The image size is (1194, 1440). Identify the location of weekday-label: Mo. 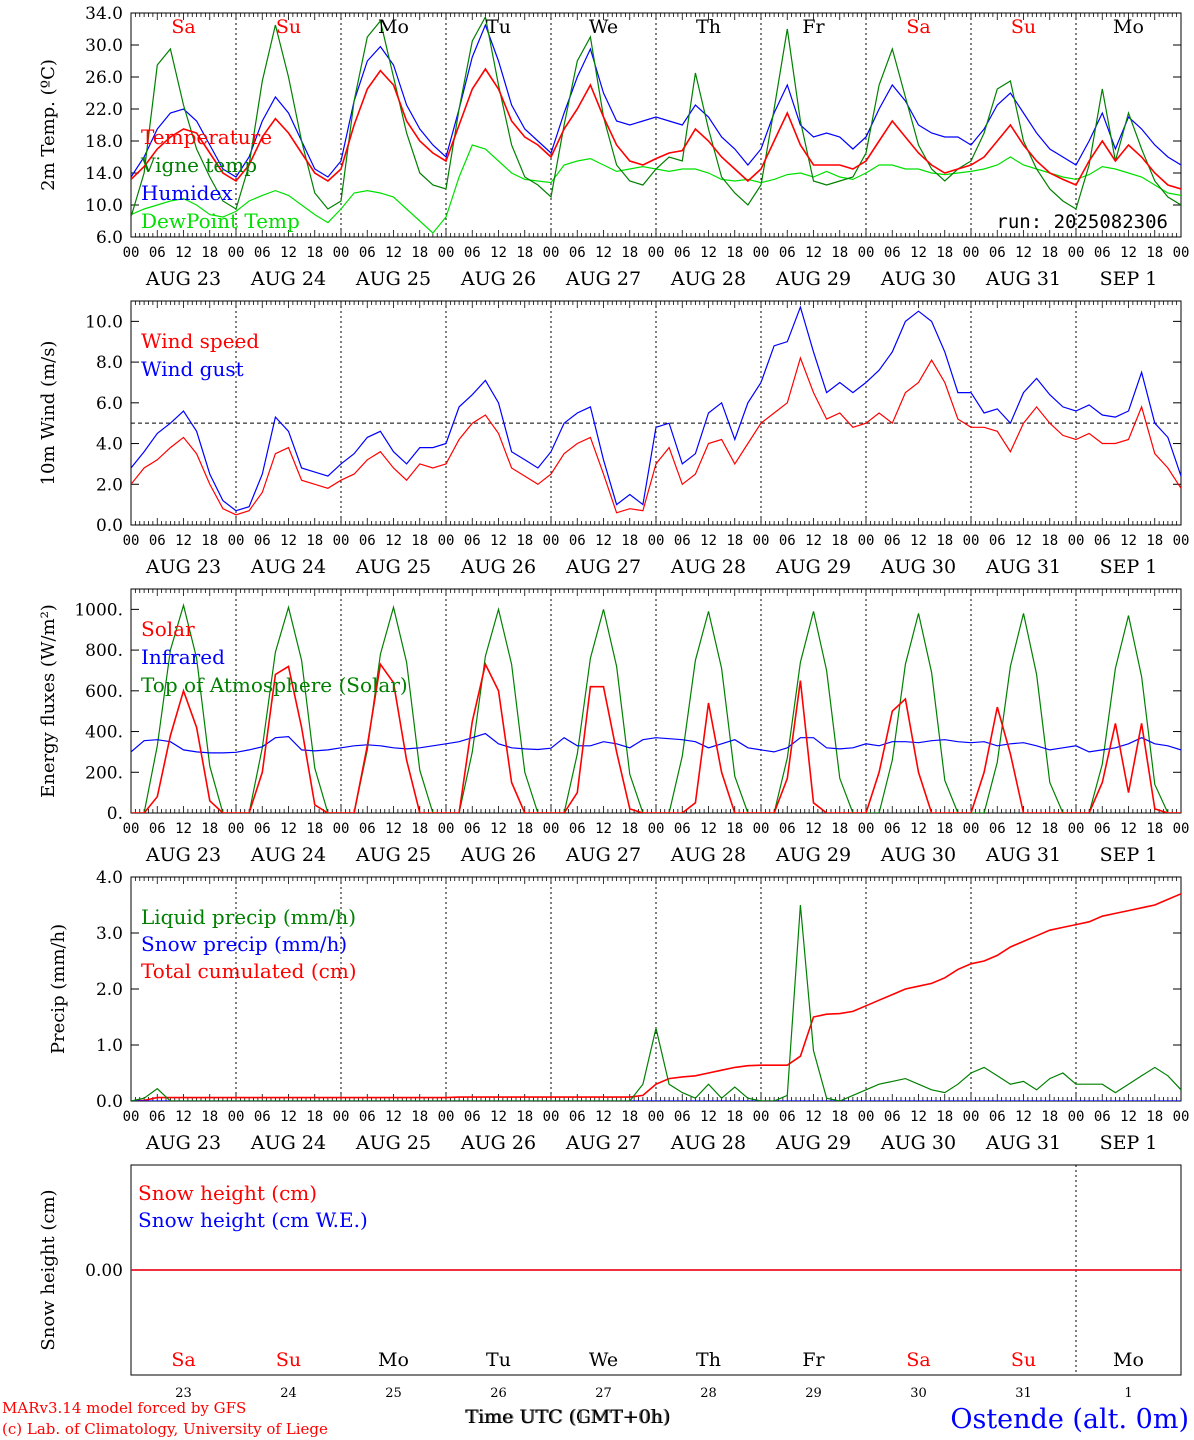
(393, 1360).